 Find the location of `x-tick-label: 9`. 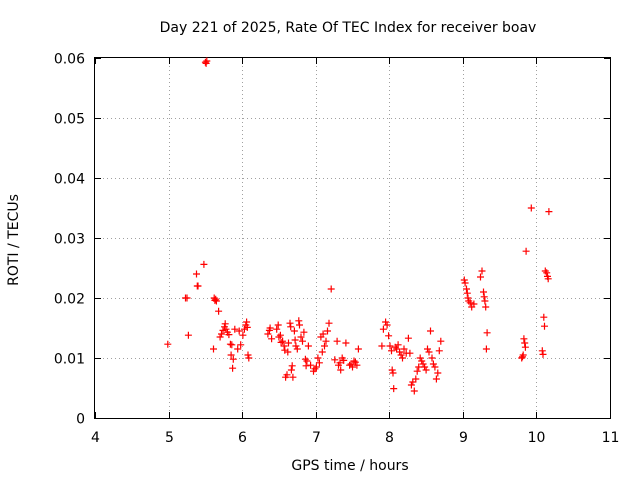

x-tick-label: 9 is located at coordinates (463, 438).